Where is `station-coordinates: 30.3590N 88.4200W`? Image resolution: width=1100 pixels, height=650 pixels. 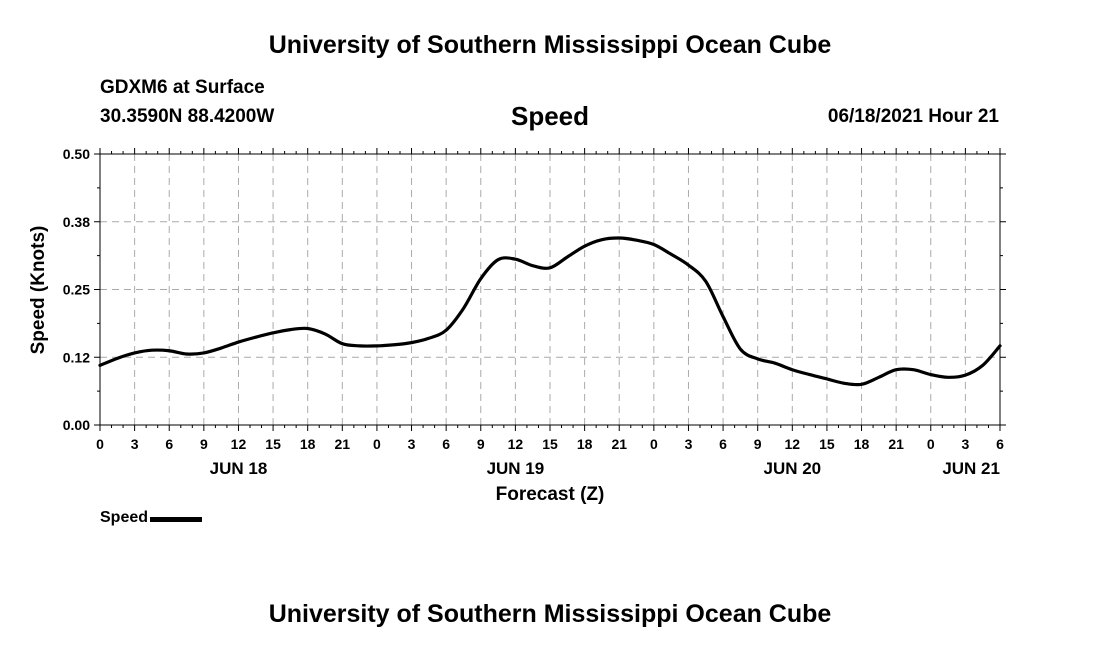 station-coordinates: 30.3590N 88.4200W is located at coordinates (187, 116).